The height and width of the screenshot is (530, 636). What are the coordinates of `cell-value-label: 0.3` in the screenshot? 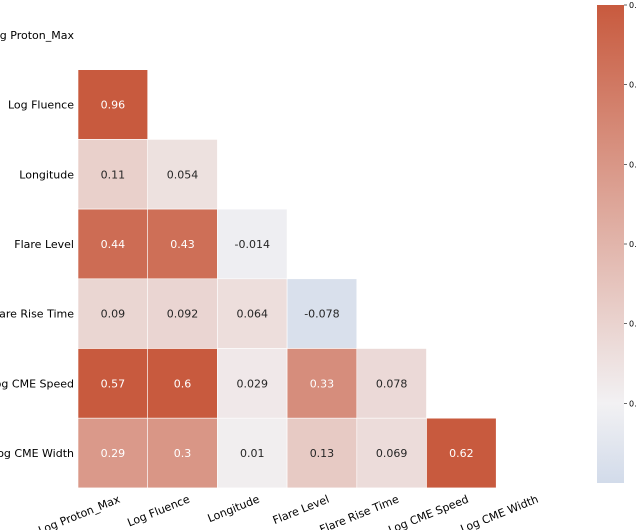 It's located at (183, 453).